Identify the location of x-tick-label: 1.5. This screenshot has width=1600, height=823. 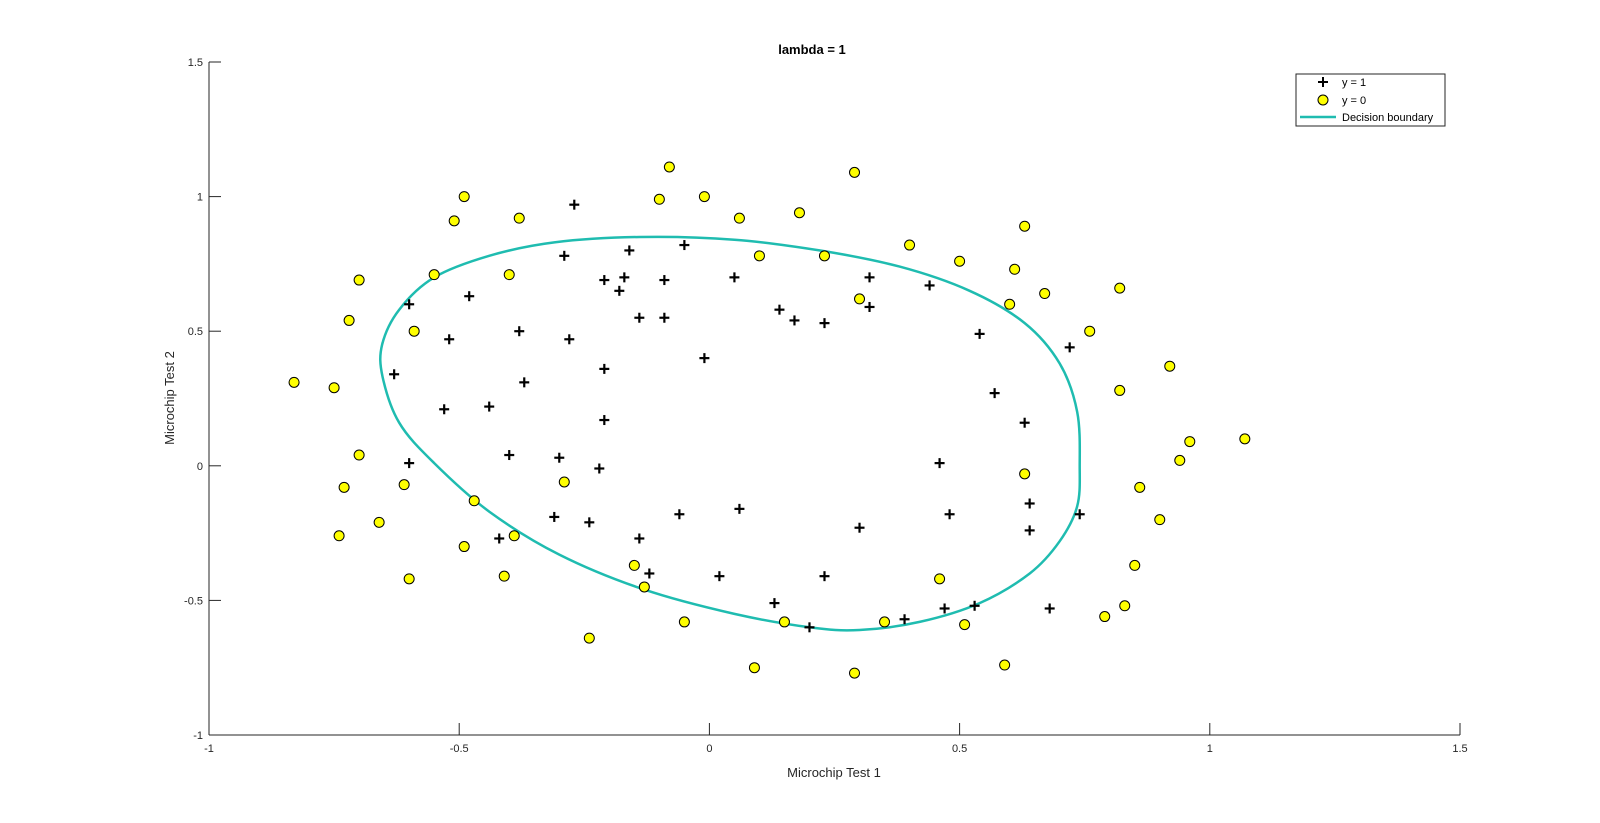
(1459, 749).